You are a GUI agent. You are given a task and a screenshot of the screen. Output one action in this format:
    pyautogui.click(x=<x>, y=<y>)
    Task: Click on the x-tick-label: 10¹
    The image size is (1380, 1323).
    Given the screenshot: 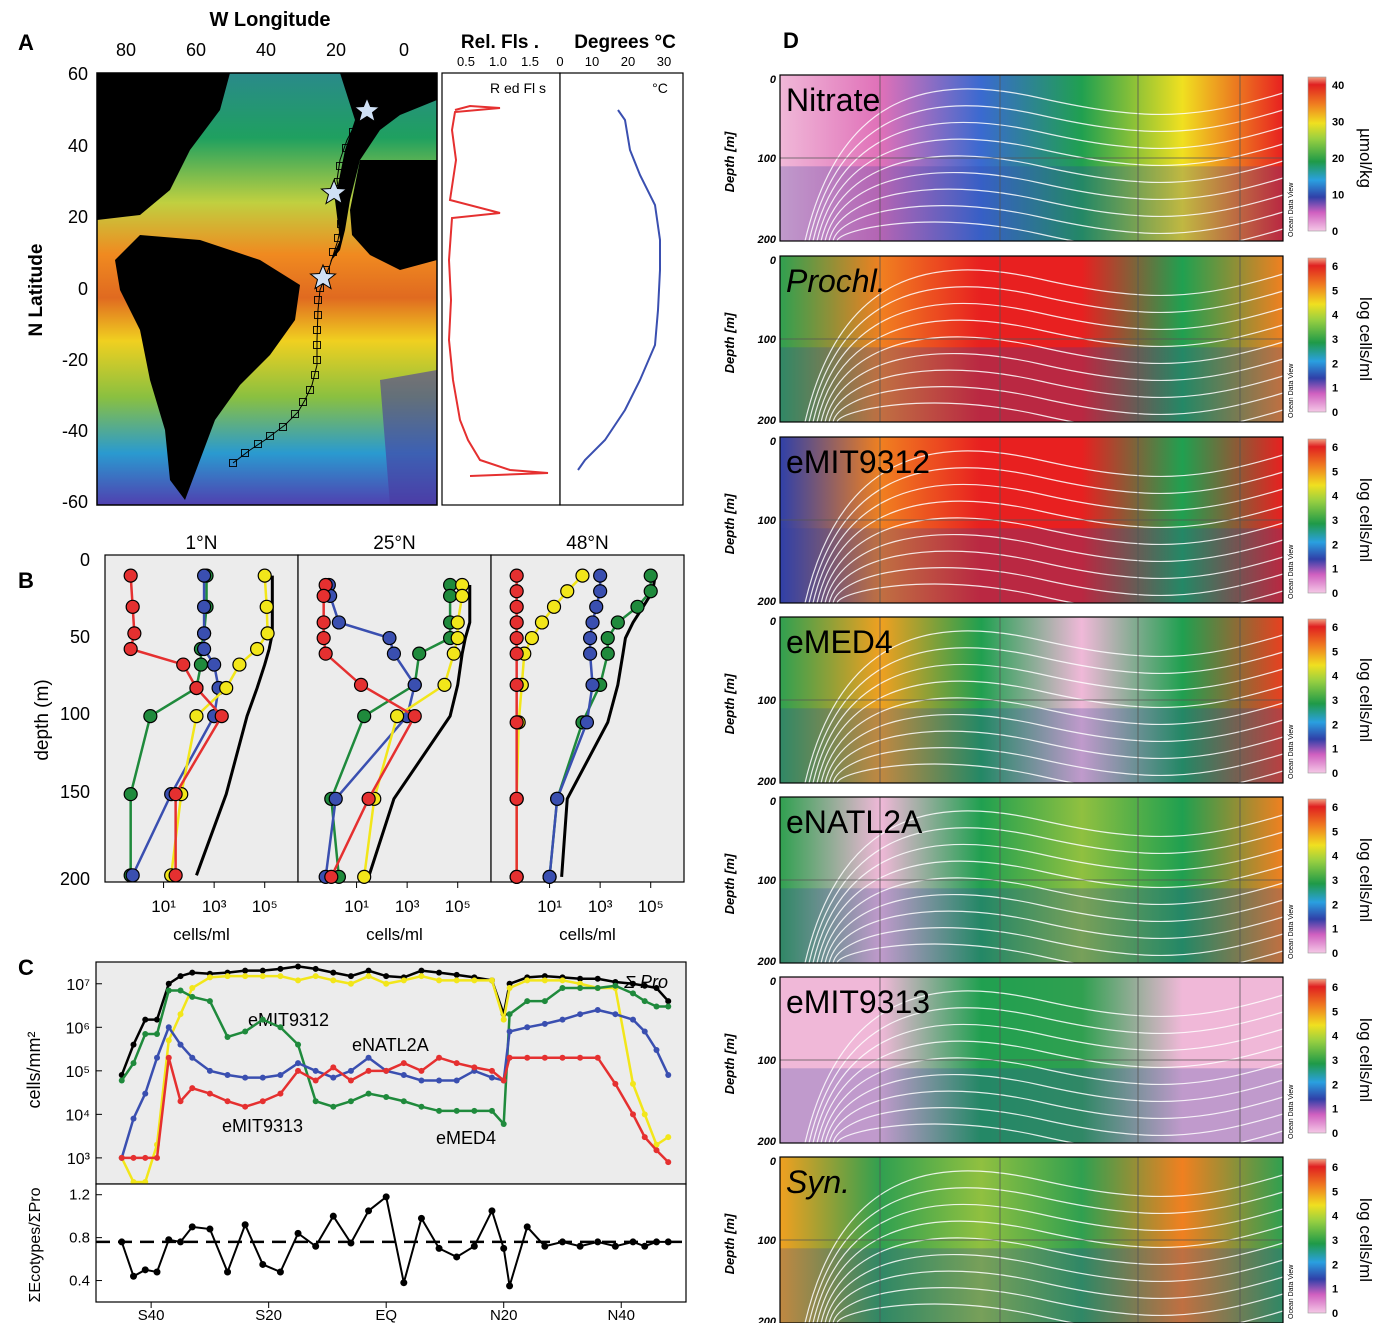 What is the action you would take?
    pyautogui.click(x=549, y=906)
    